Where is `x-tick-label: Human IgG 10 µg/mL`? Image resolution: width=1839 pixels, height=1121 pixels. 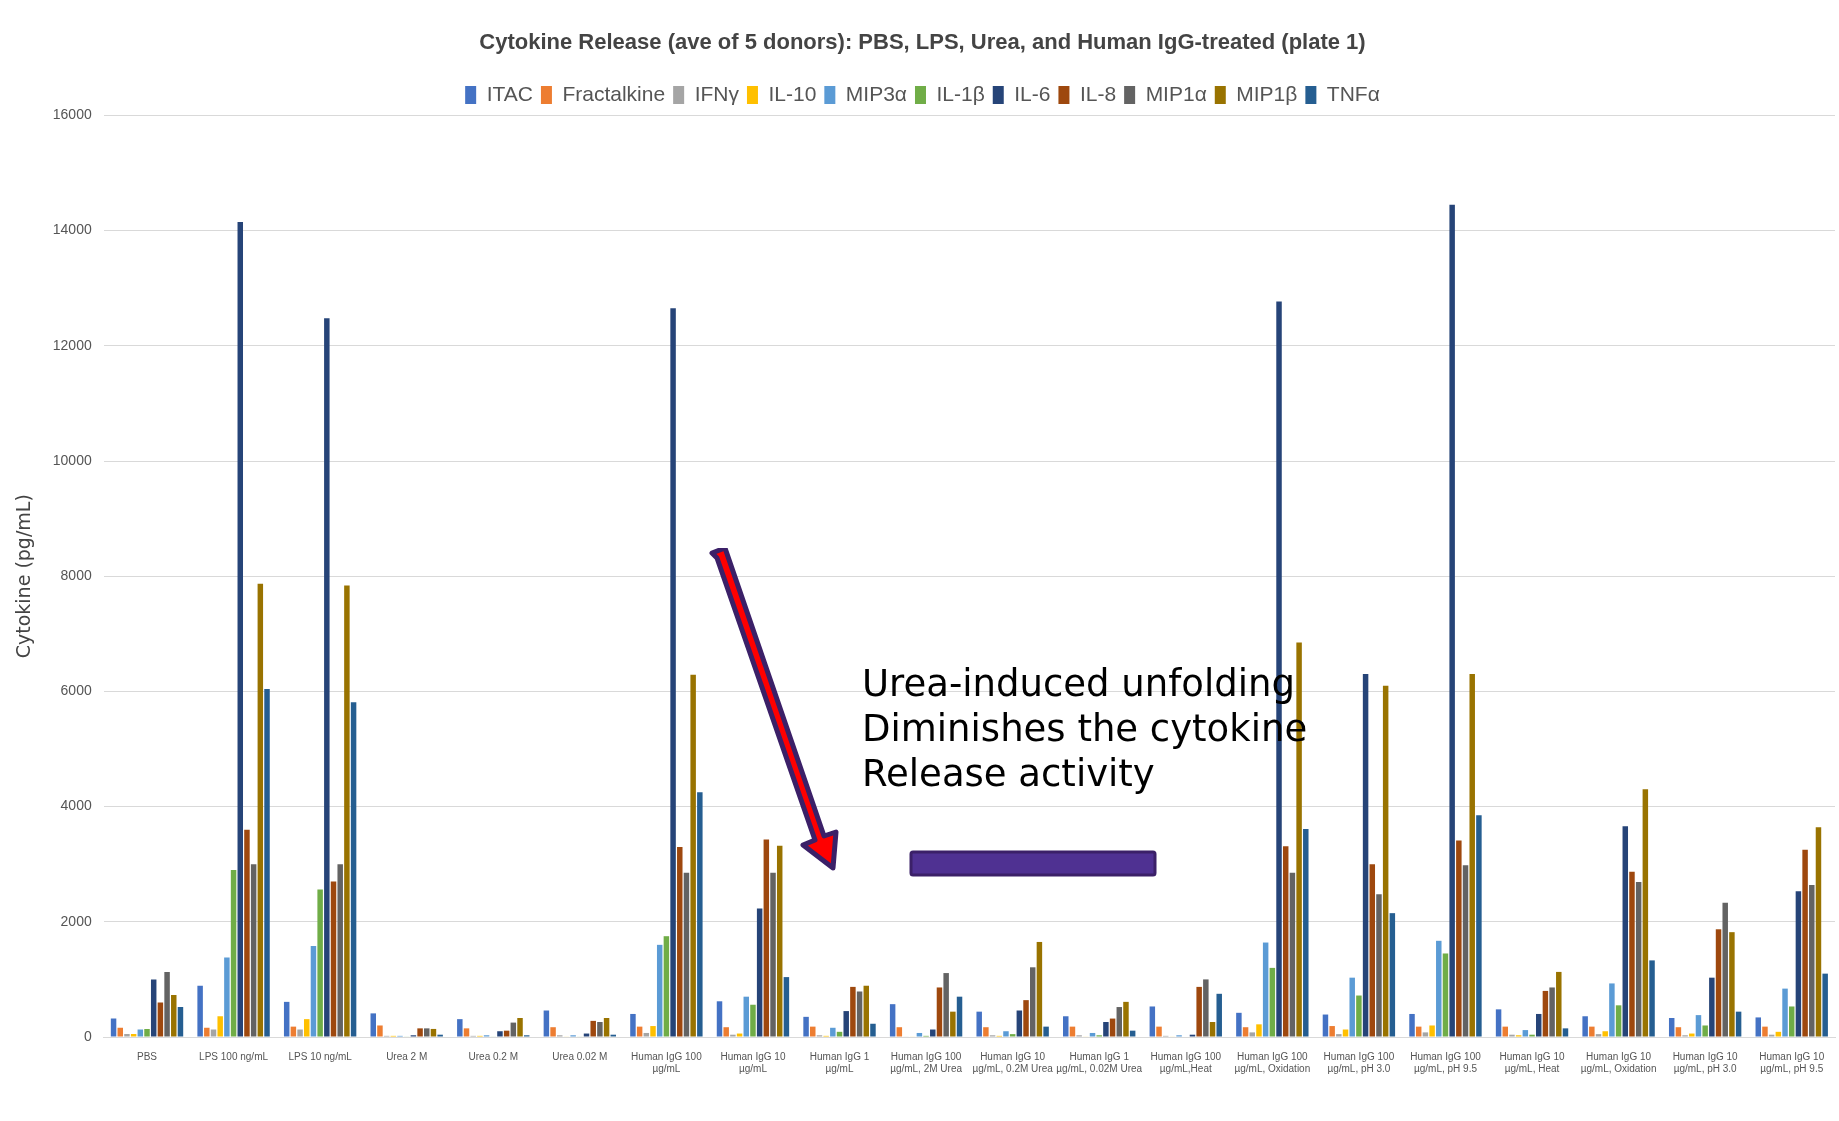
x-tick-label: Human IgG 10 µg/mL is located at coordinates (753, 1062).